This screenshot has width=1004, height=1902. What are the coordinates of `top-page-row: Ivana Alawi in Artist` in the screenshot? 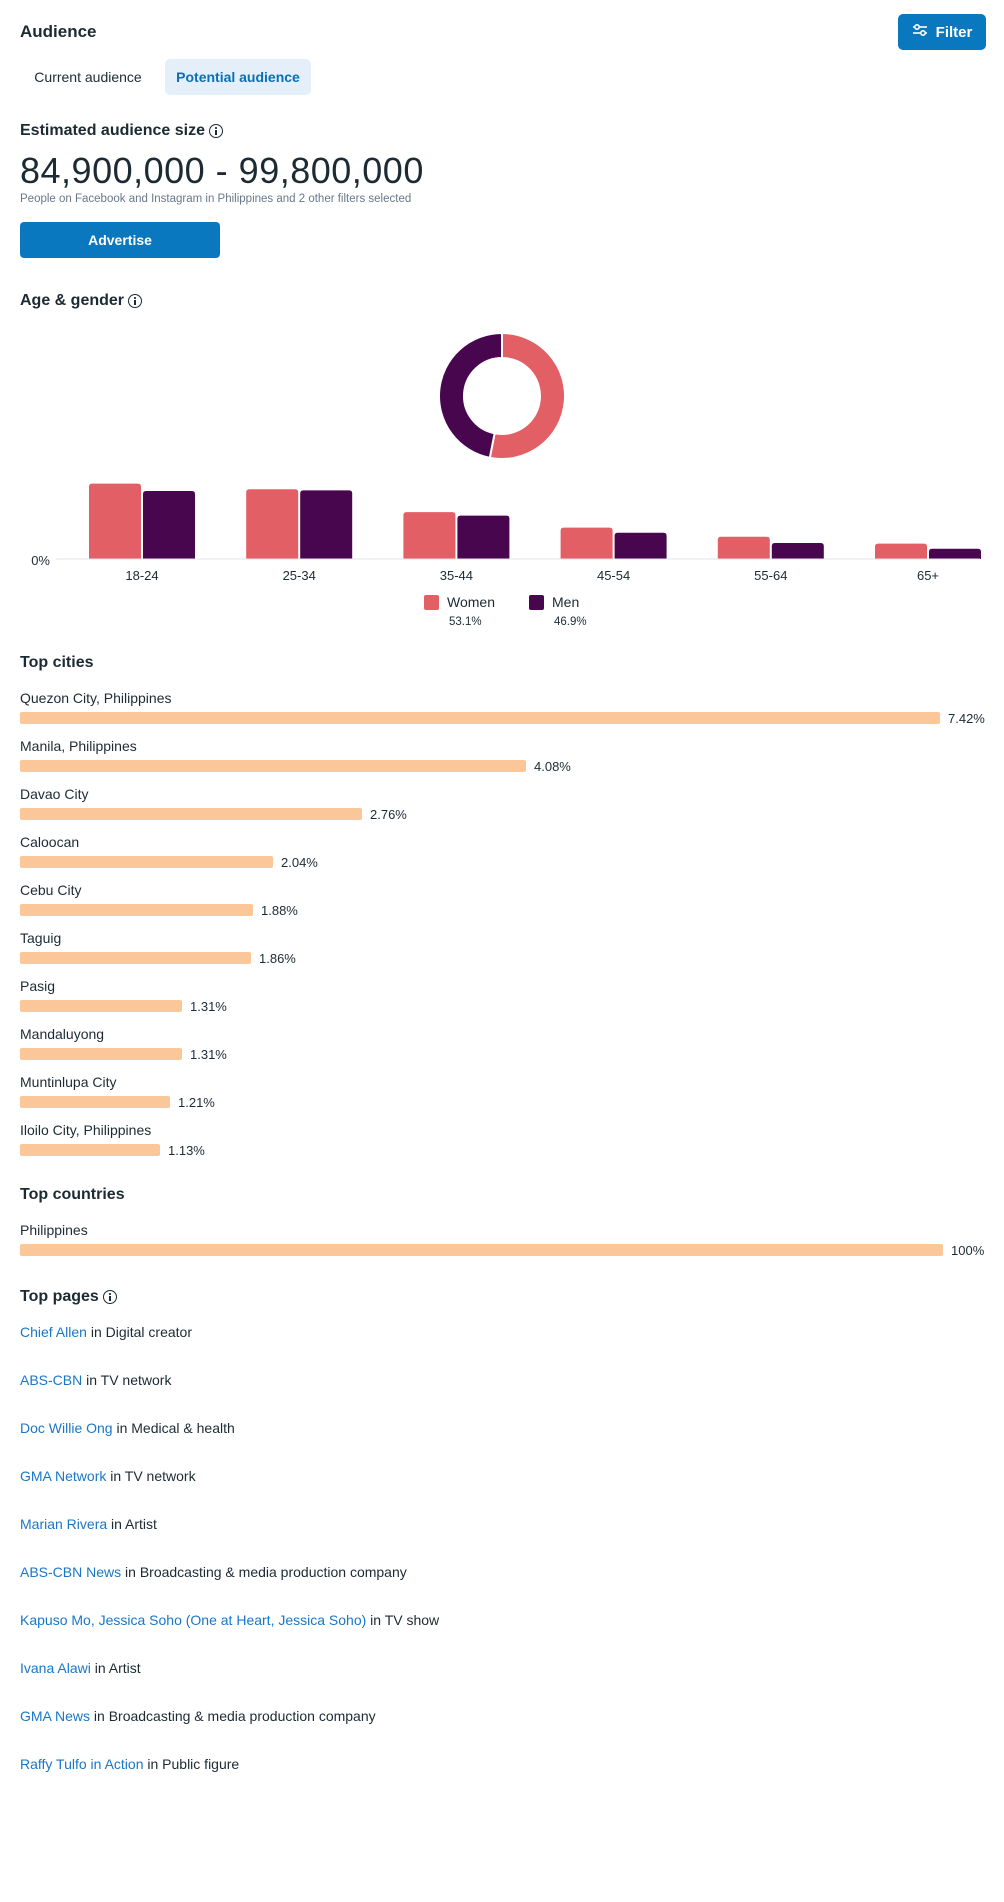 It's located at (80, 1668).